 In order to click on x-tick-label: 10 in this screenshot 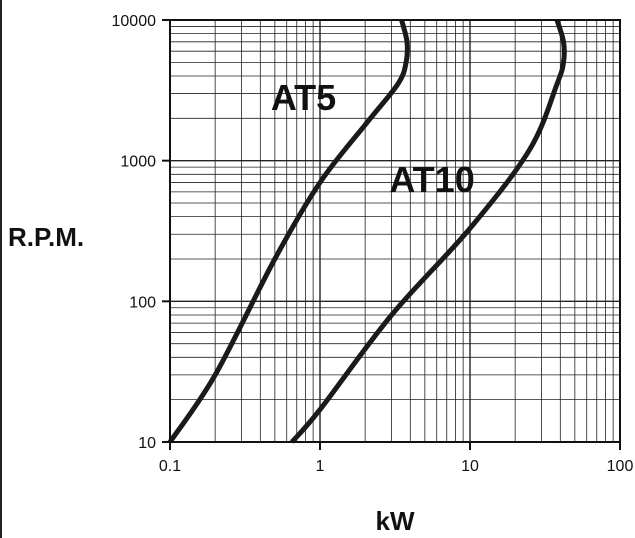, I will do `click(470, 466)`.